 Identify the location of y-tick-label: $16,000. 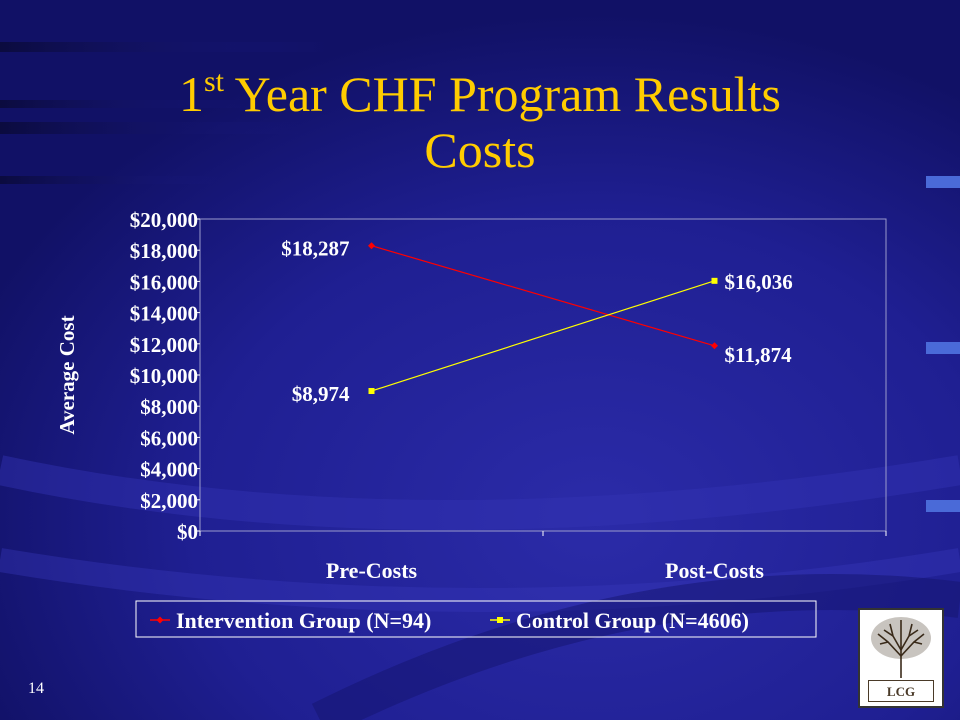
(164, 282).